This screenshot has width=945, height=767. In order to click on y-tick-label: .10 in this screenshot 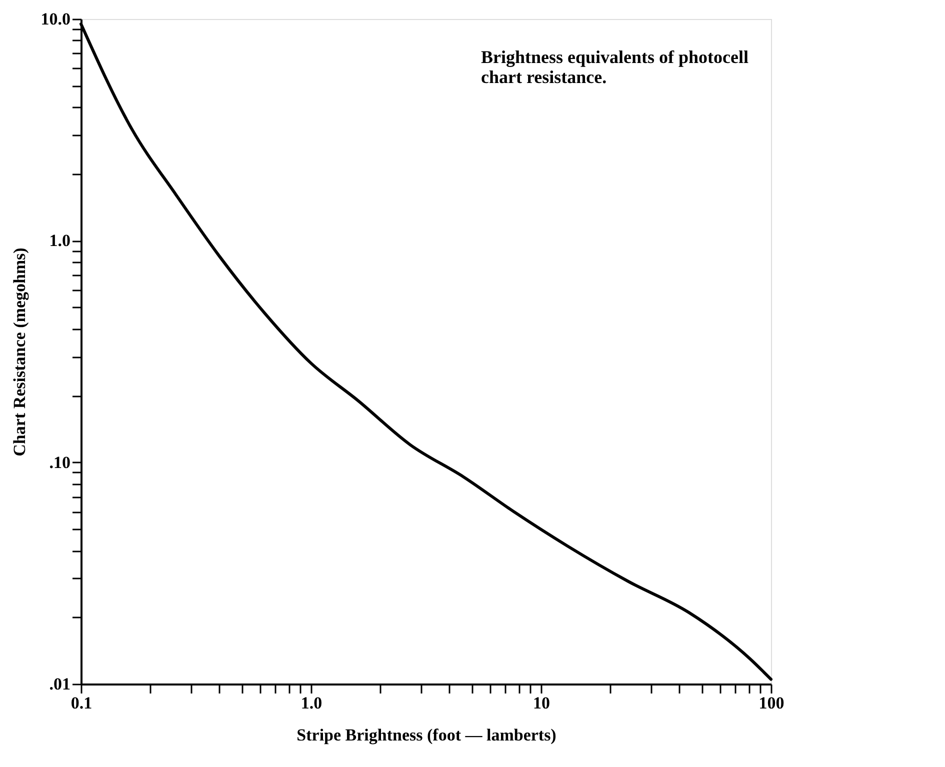, I will do `click(59, 462)`.